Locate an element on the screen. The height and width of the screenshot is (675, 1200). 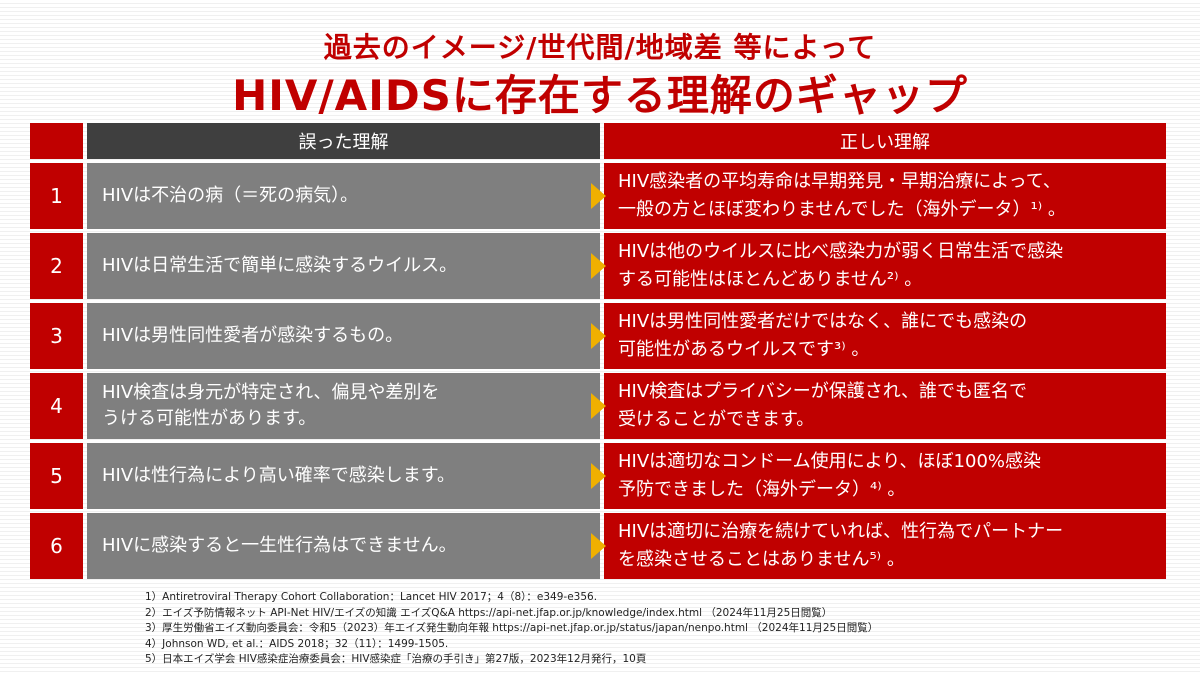
wrong-understanding-cell: HIVは不治の病（＝死の病気）。 is located at coordinates (343, 196).